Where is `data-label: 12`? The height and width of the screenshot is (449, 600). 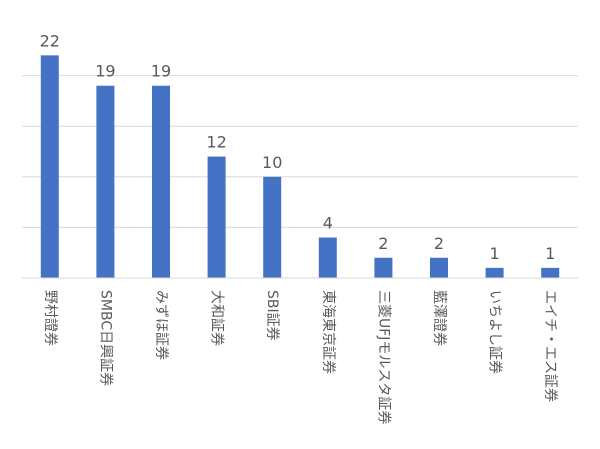
data-label: 12 is located at coordinates (216, 142).